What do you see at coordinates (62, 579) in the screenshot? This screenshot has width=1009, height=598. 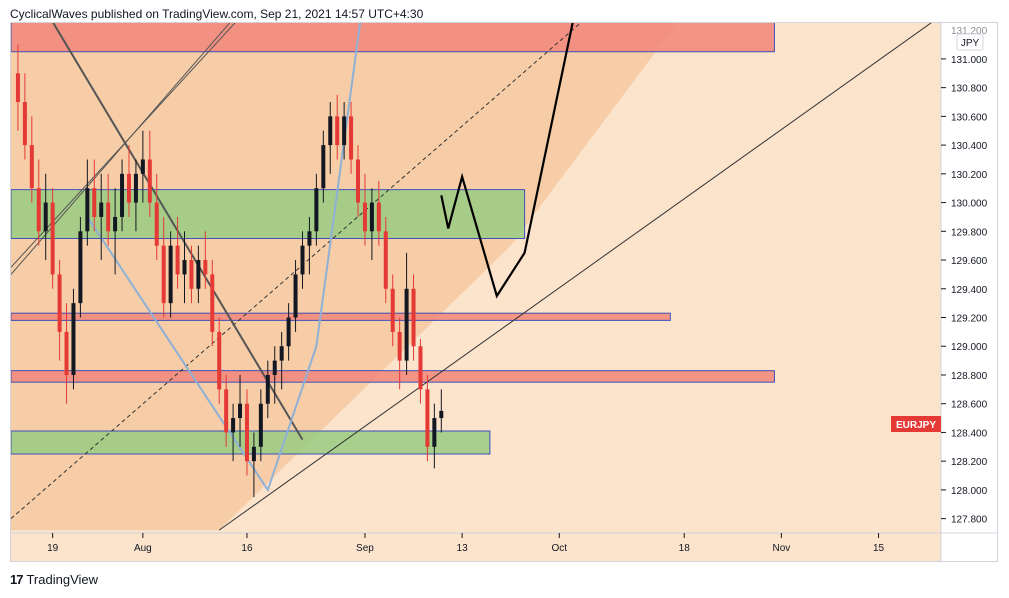 I see `brand-name: TradingView` at bounding box center [62, 579].